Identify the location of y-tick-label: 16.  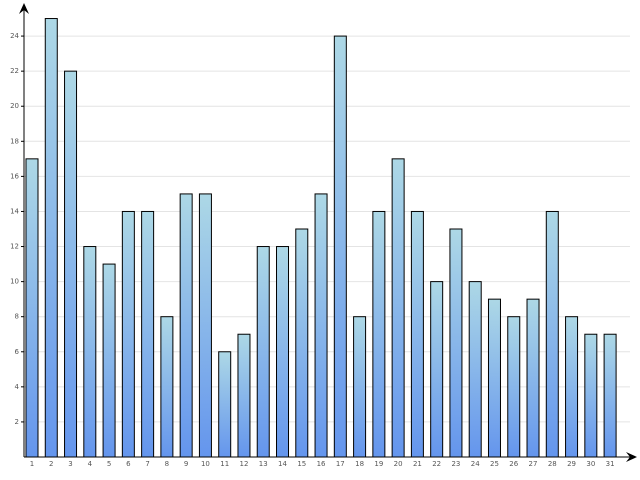
(14, 176).